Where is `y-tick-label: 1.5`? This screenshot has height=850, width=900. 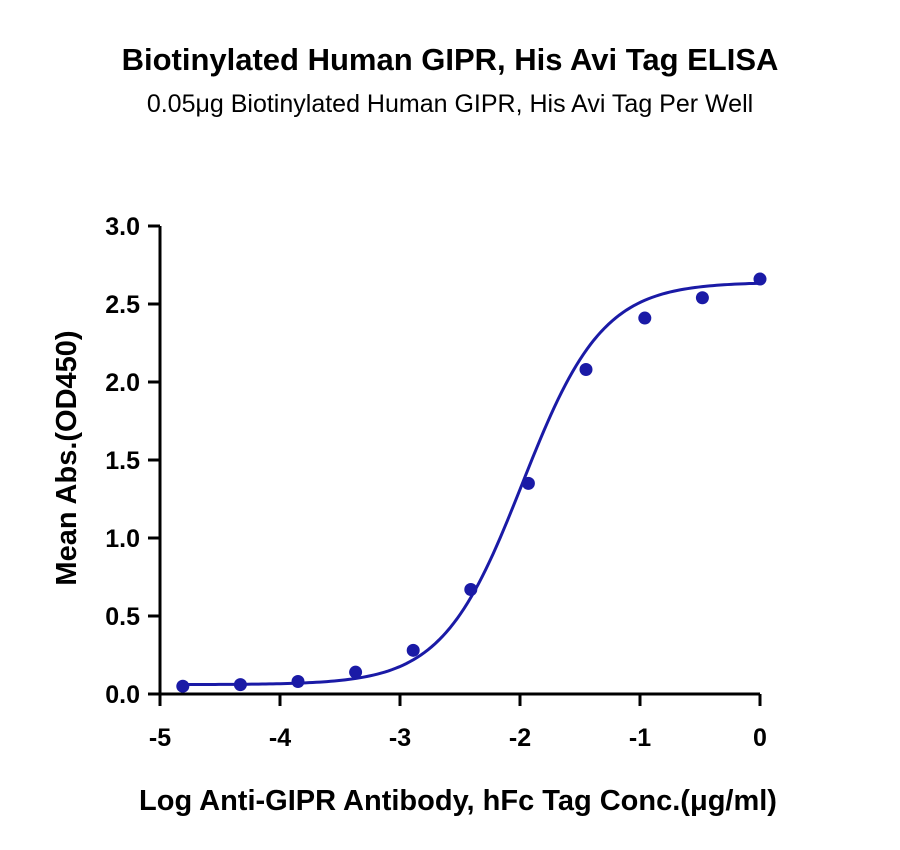
y-tick-label: 1.5 is located at coordinates (122, 461).